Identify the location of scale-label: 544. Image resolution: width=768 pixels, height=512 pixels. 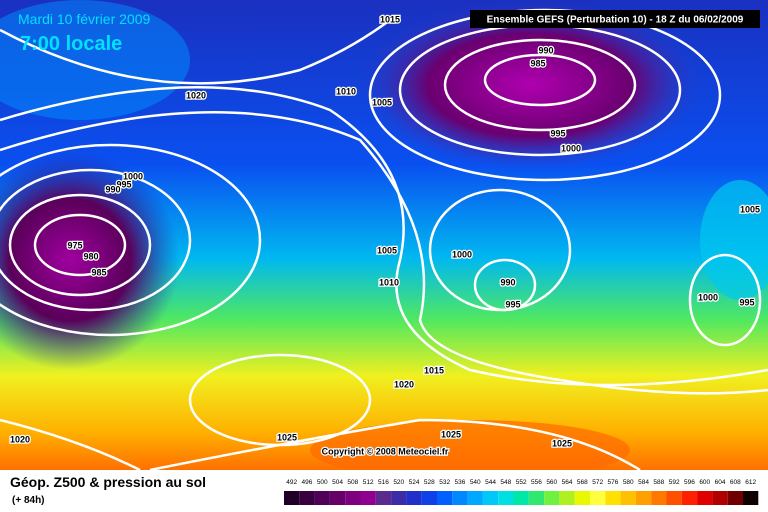
(490, 482).